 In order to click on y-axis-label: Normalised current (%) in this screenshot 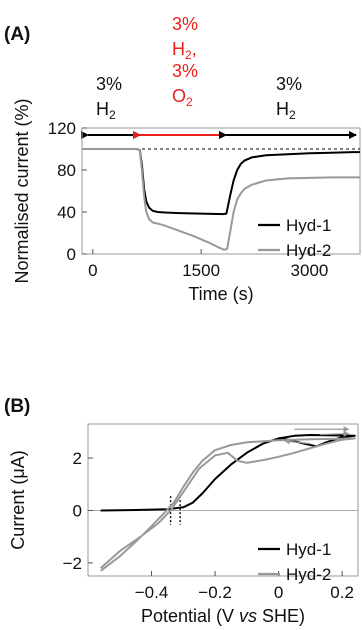, I will do `click(22, 190)`.